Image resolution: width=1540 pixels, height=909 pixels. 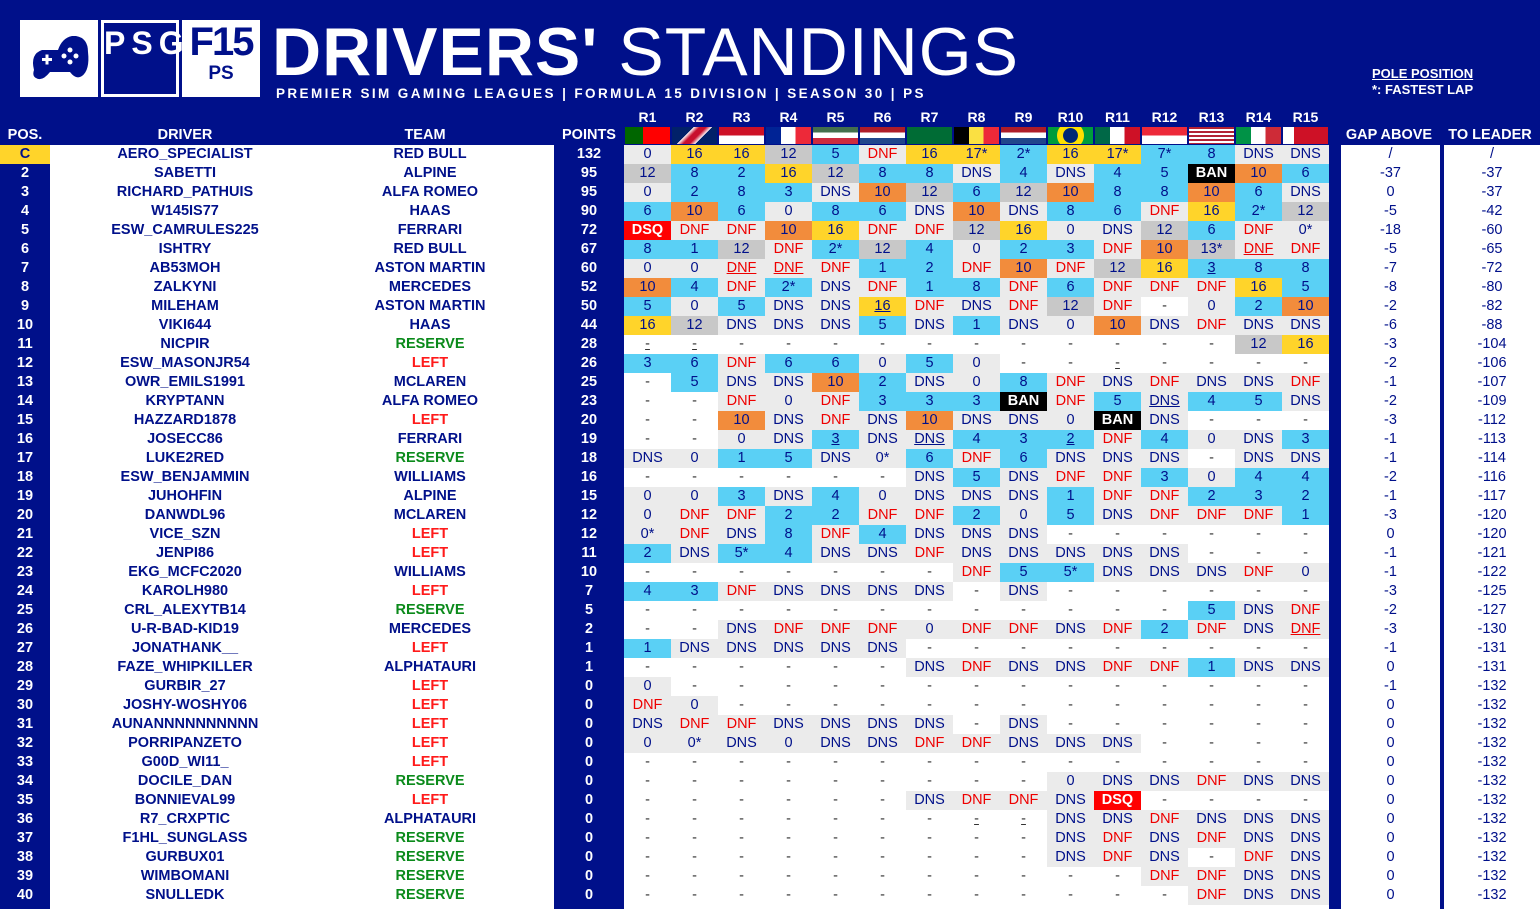 What do you see at coordinates (929, 117) in the screenshot?
I see `round-header: R7` at bounding box center [929, 117].